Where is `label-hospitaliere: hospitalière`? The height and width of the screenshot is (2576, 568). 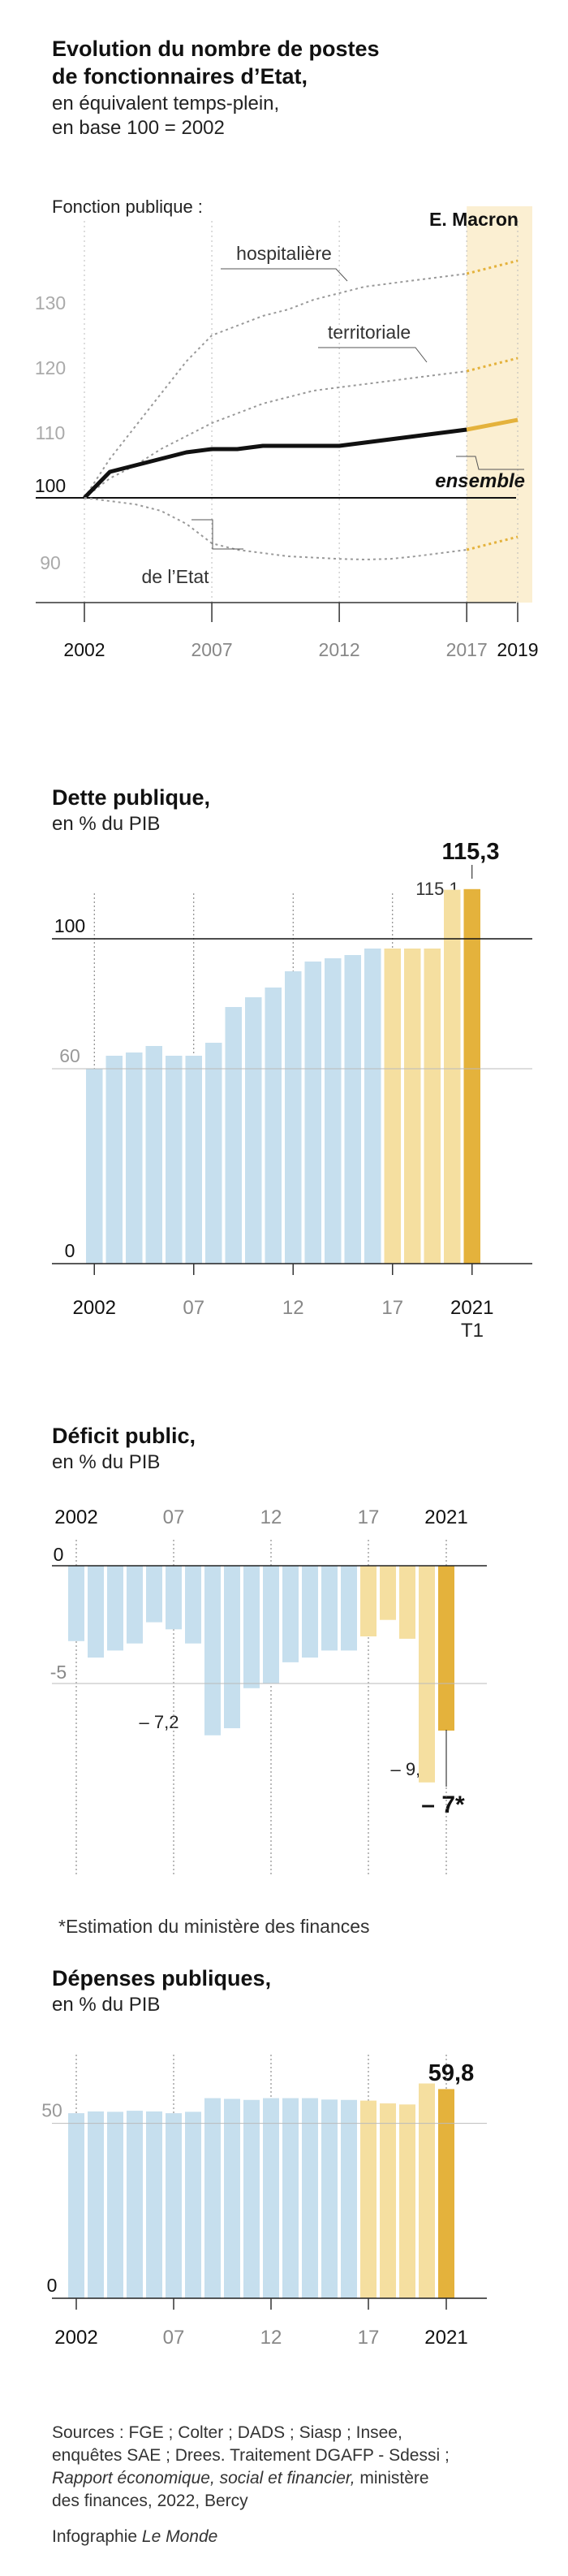
label-hospitaliere: hospitalière is located at coordinates (284, 253).